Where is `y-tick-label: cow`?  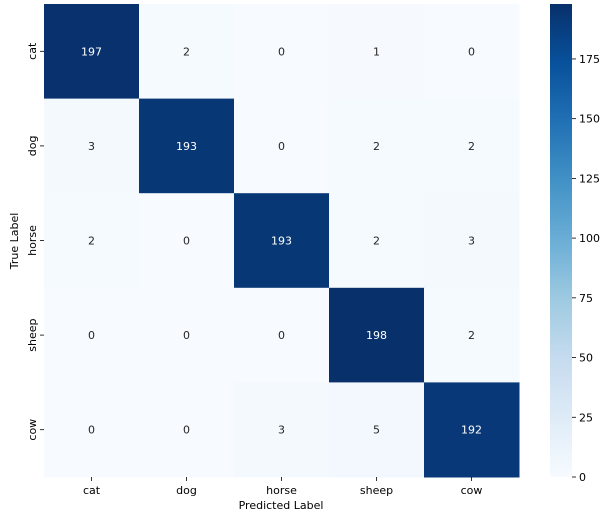 y-tick-label: cow is located at coordinates (32, 430).